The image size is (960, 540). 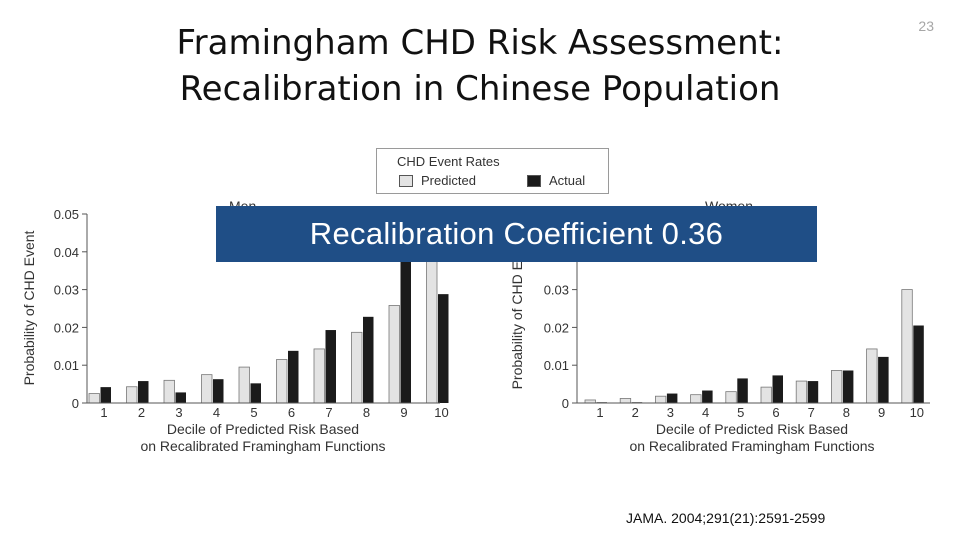 I want to click on women-x-tick-label-7: 7, so click(x=811, y=412).